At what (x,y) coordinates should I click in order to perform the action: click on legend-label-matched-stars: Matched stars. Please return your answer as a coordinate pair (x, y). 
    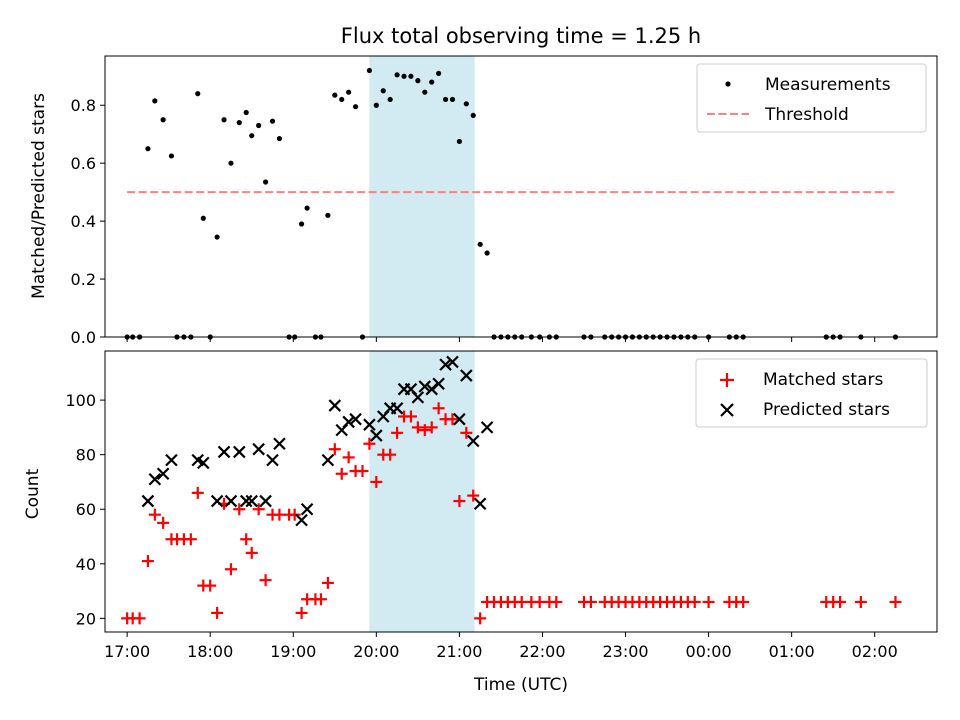
    Looking at the image, I should click on (823, 380).